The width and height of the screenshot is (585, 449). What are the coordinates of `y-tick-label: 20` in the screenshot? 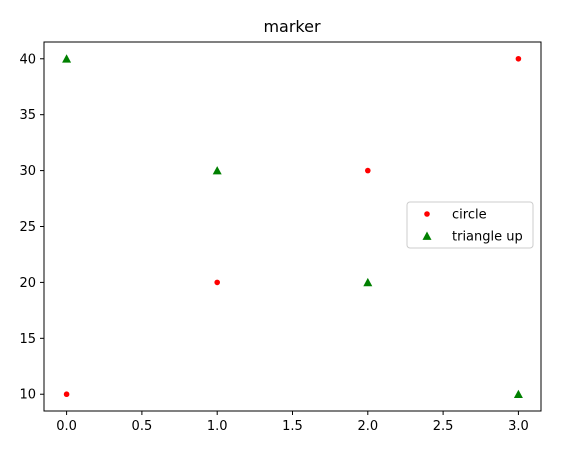 It's located at (27, 283).